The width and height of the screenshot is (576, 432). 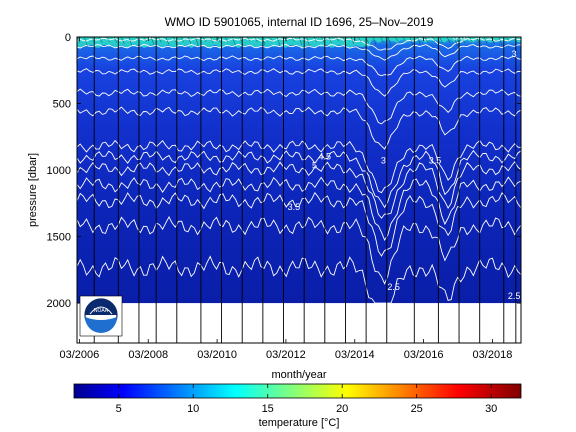 I want to click on noaa-logo: NOAA, so click(x=101, y=316).